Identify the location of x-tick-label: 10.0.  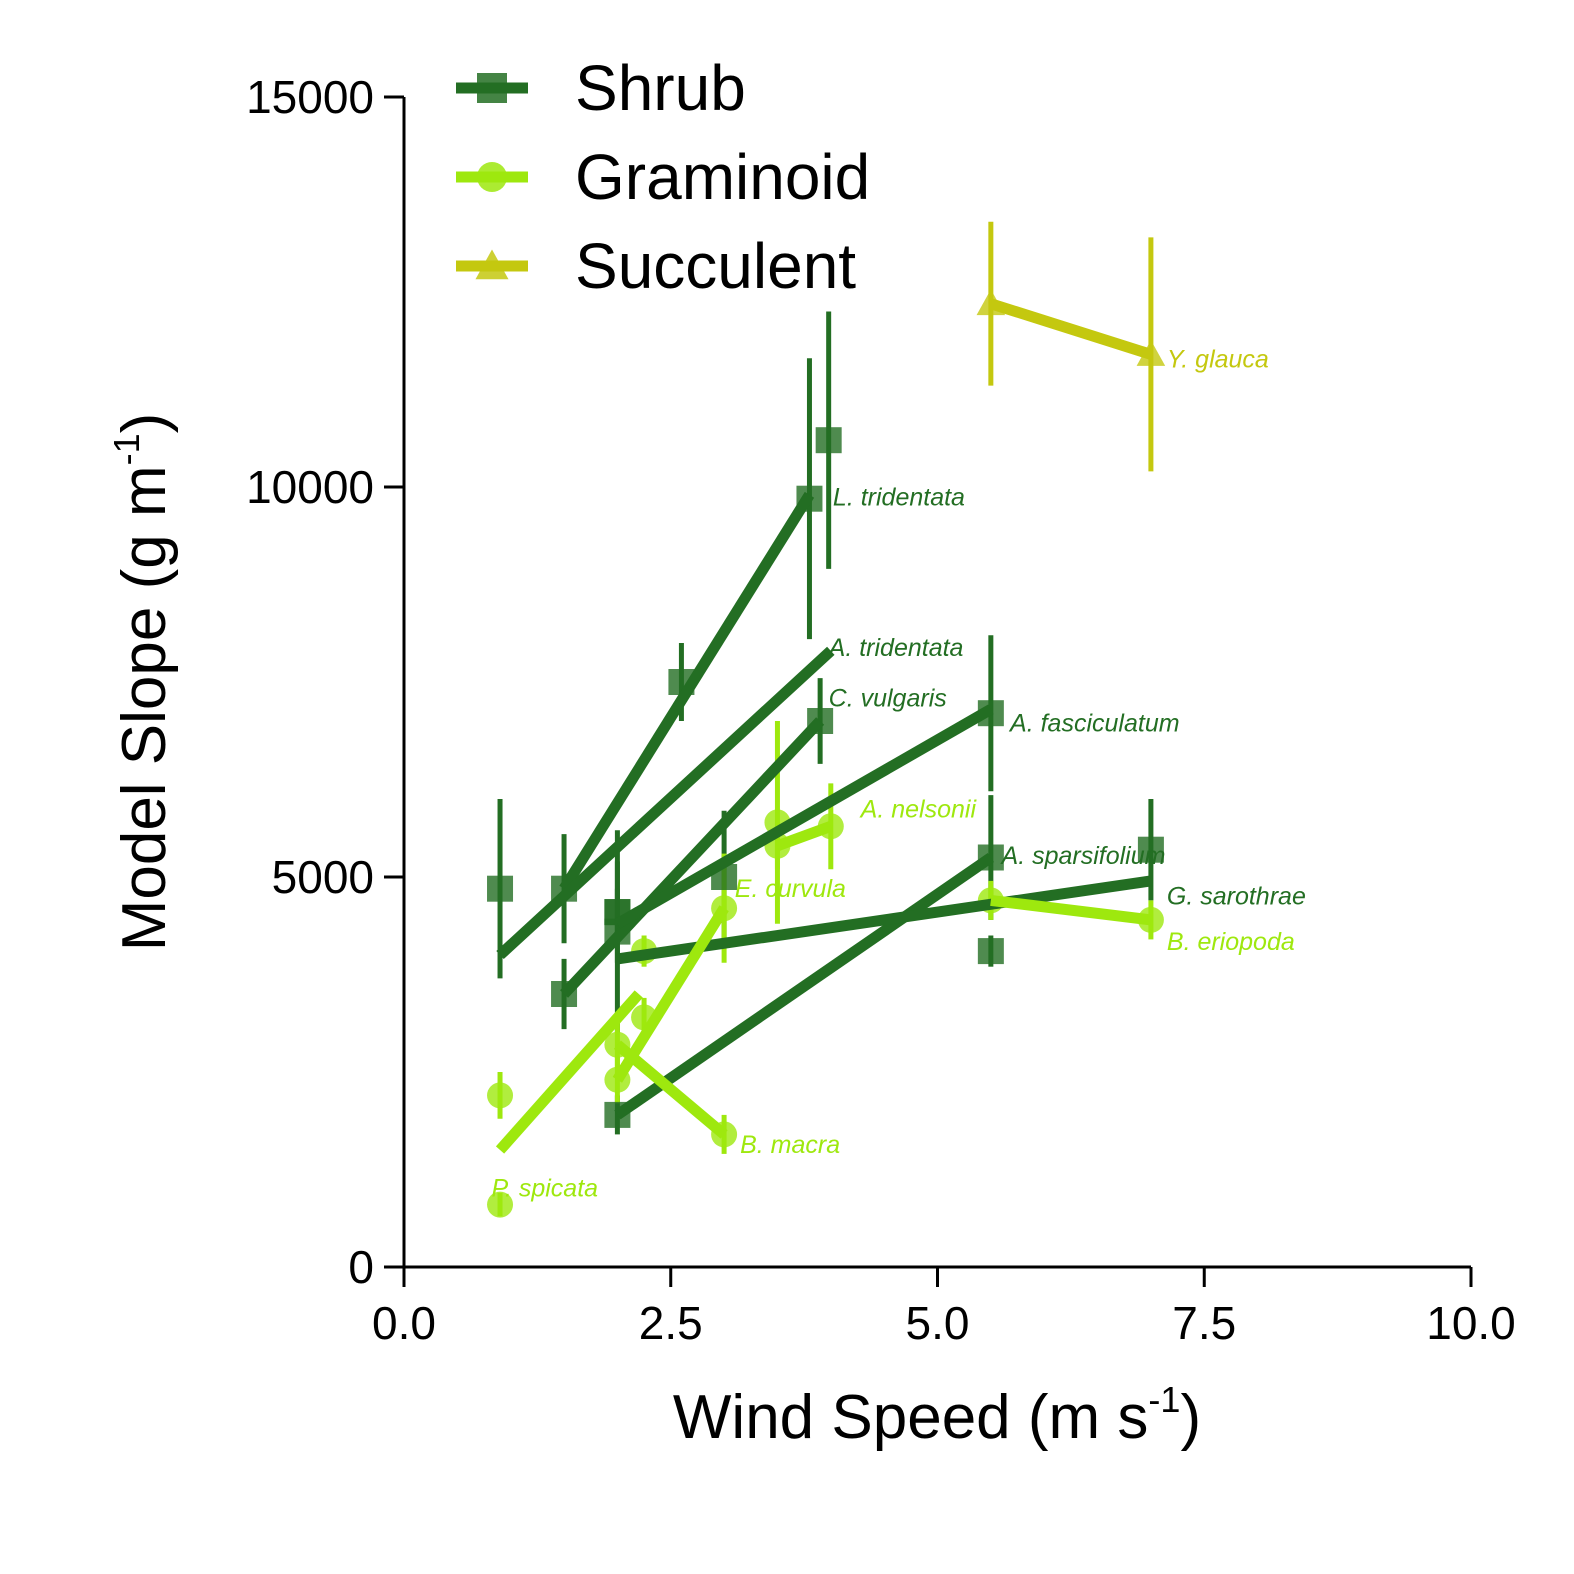
(1471, 1323).